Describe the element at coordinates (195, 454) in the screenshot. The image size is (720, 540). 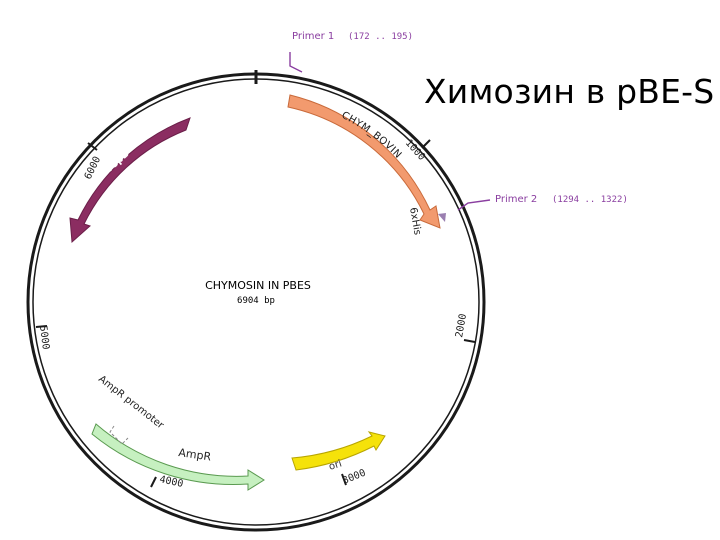
I see `feature-ampr-label: AmpR` at that location.